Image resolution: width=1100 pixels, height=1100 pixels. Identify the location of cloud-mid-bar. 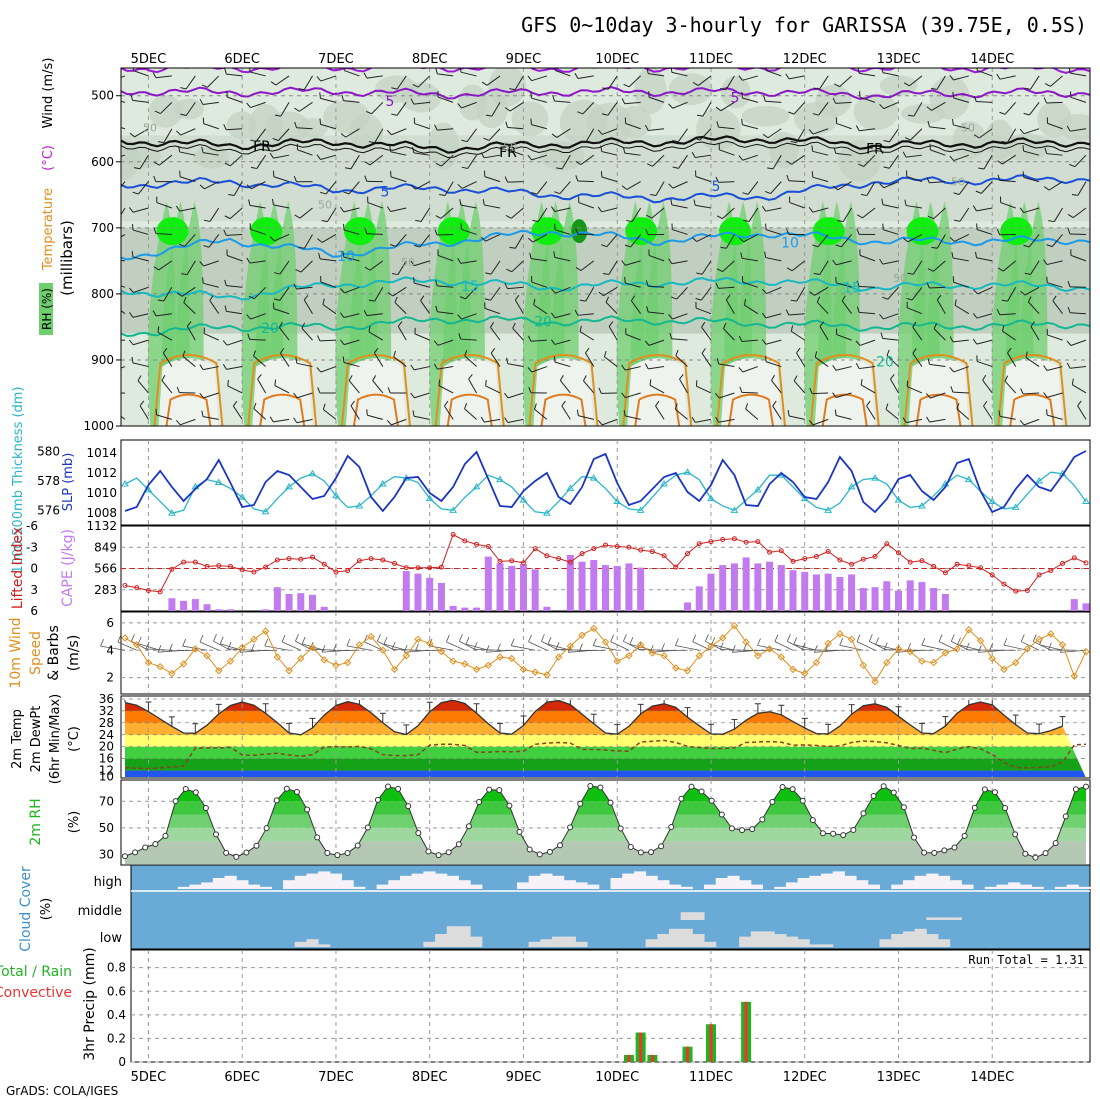
(698, 916).